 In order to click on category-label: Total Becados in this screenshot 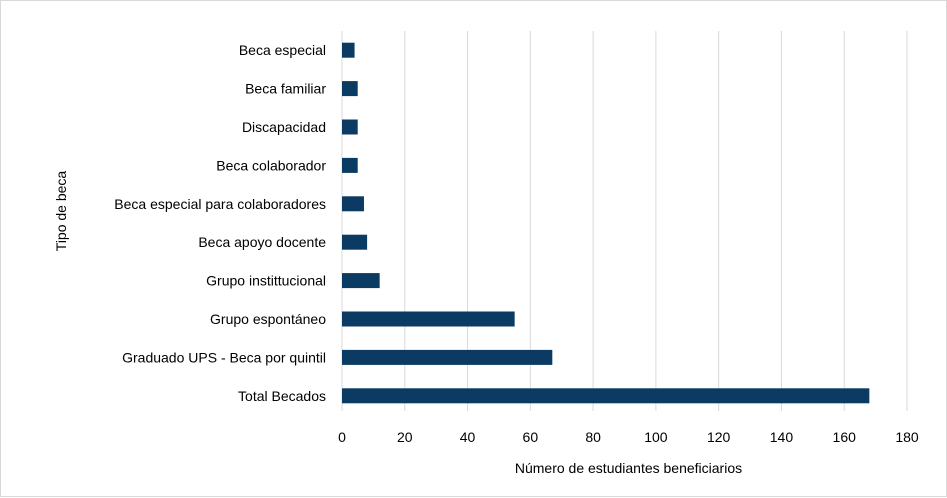, I will do `click(282, 396)`.